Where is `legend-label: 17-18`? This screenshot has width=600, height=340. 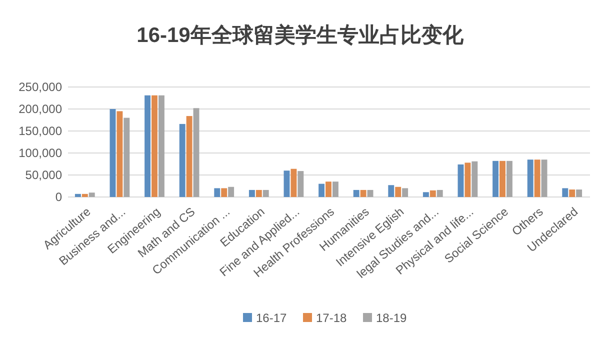
legend-label: 17-18 is located at coordinates (332, 318).